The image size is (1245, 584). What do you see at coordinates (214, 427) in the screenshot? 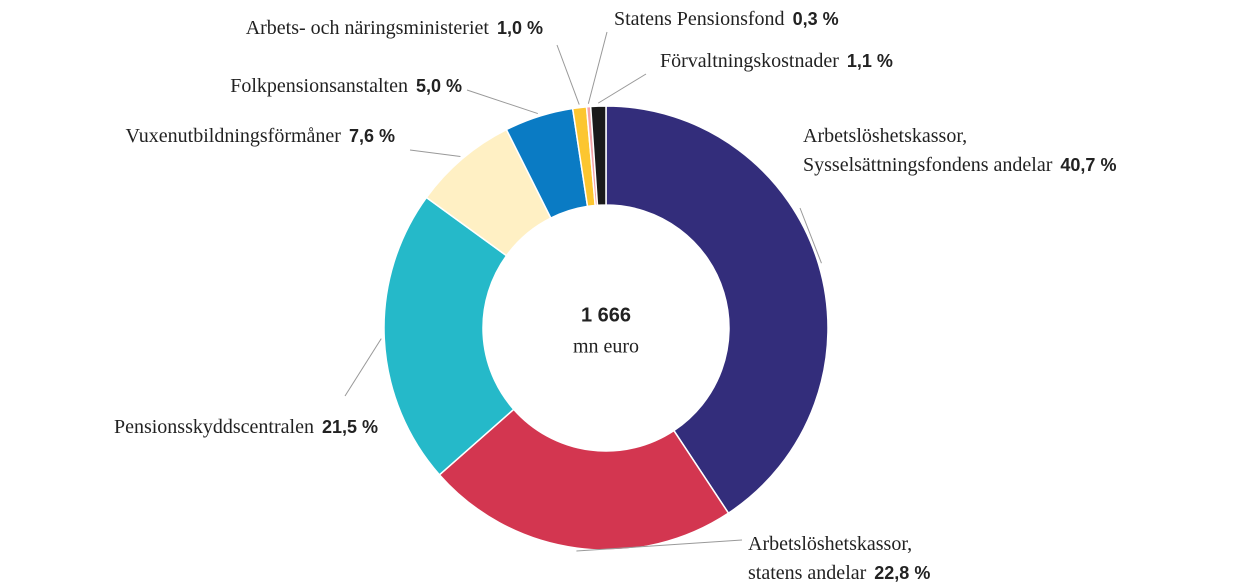
I see `category-label: Pensionsskyddscentralen` at bounding box center [214, 427].